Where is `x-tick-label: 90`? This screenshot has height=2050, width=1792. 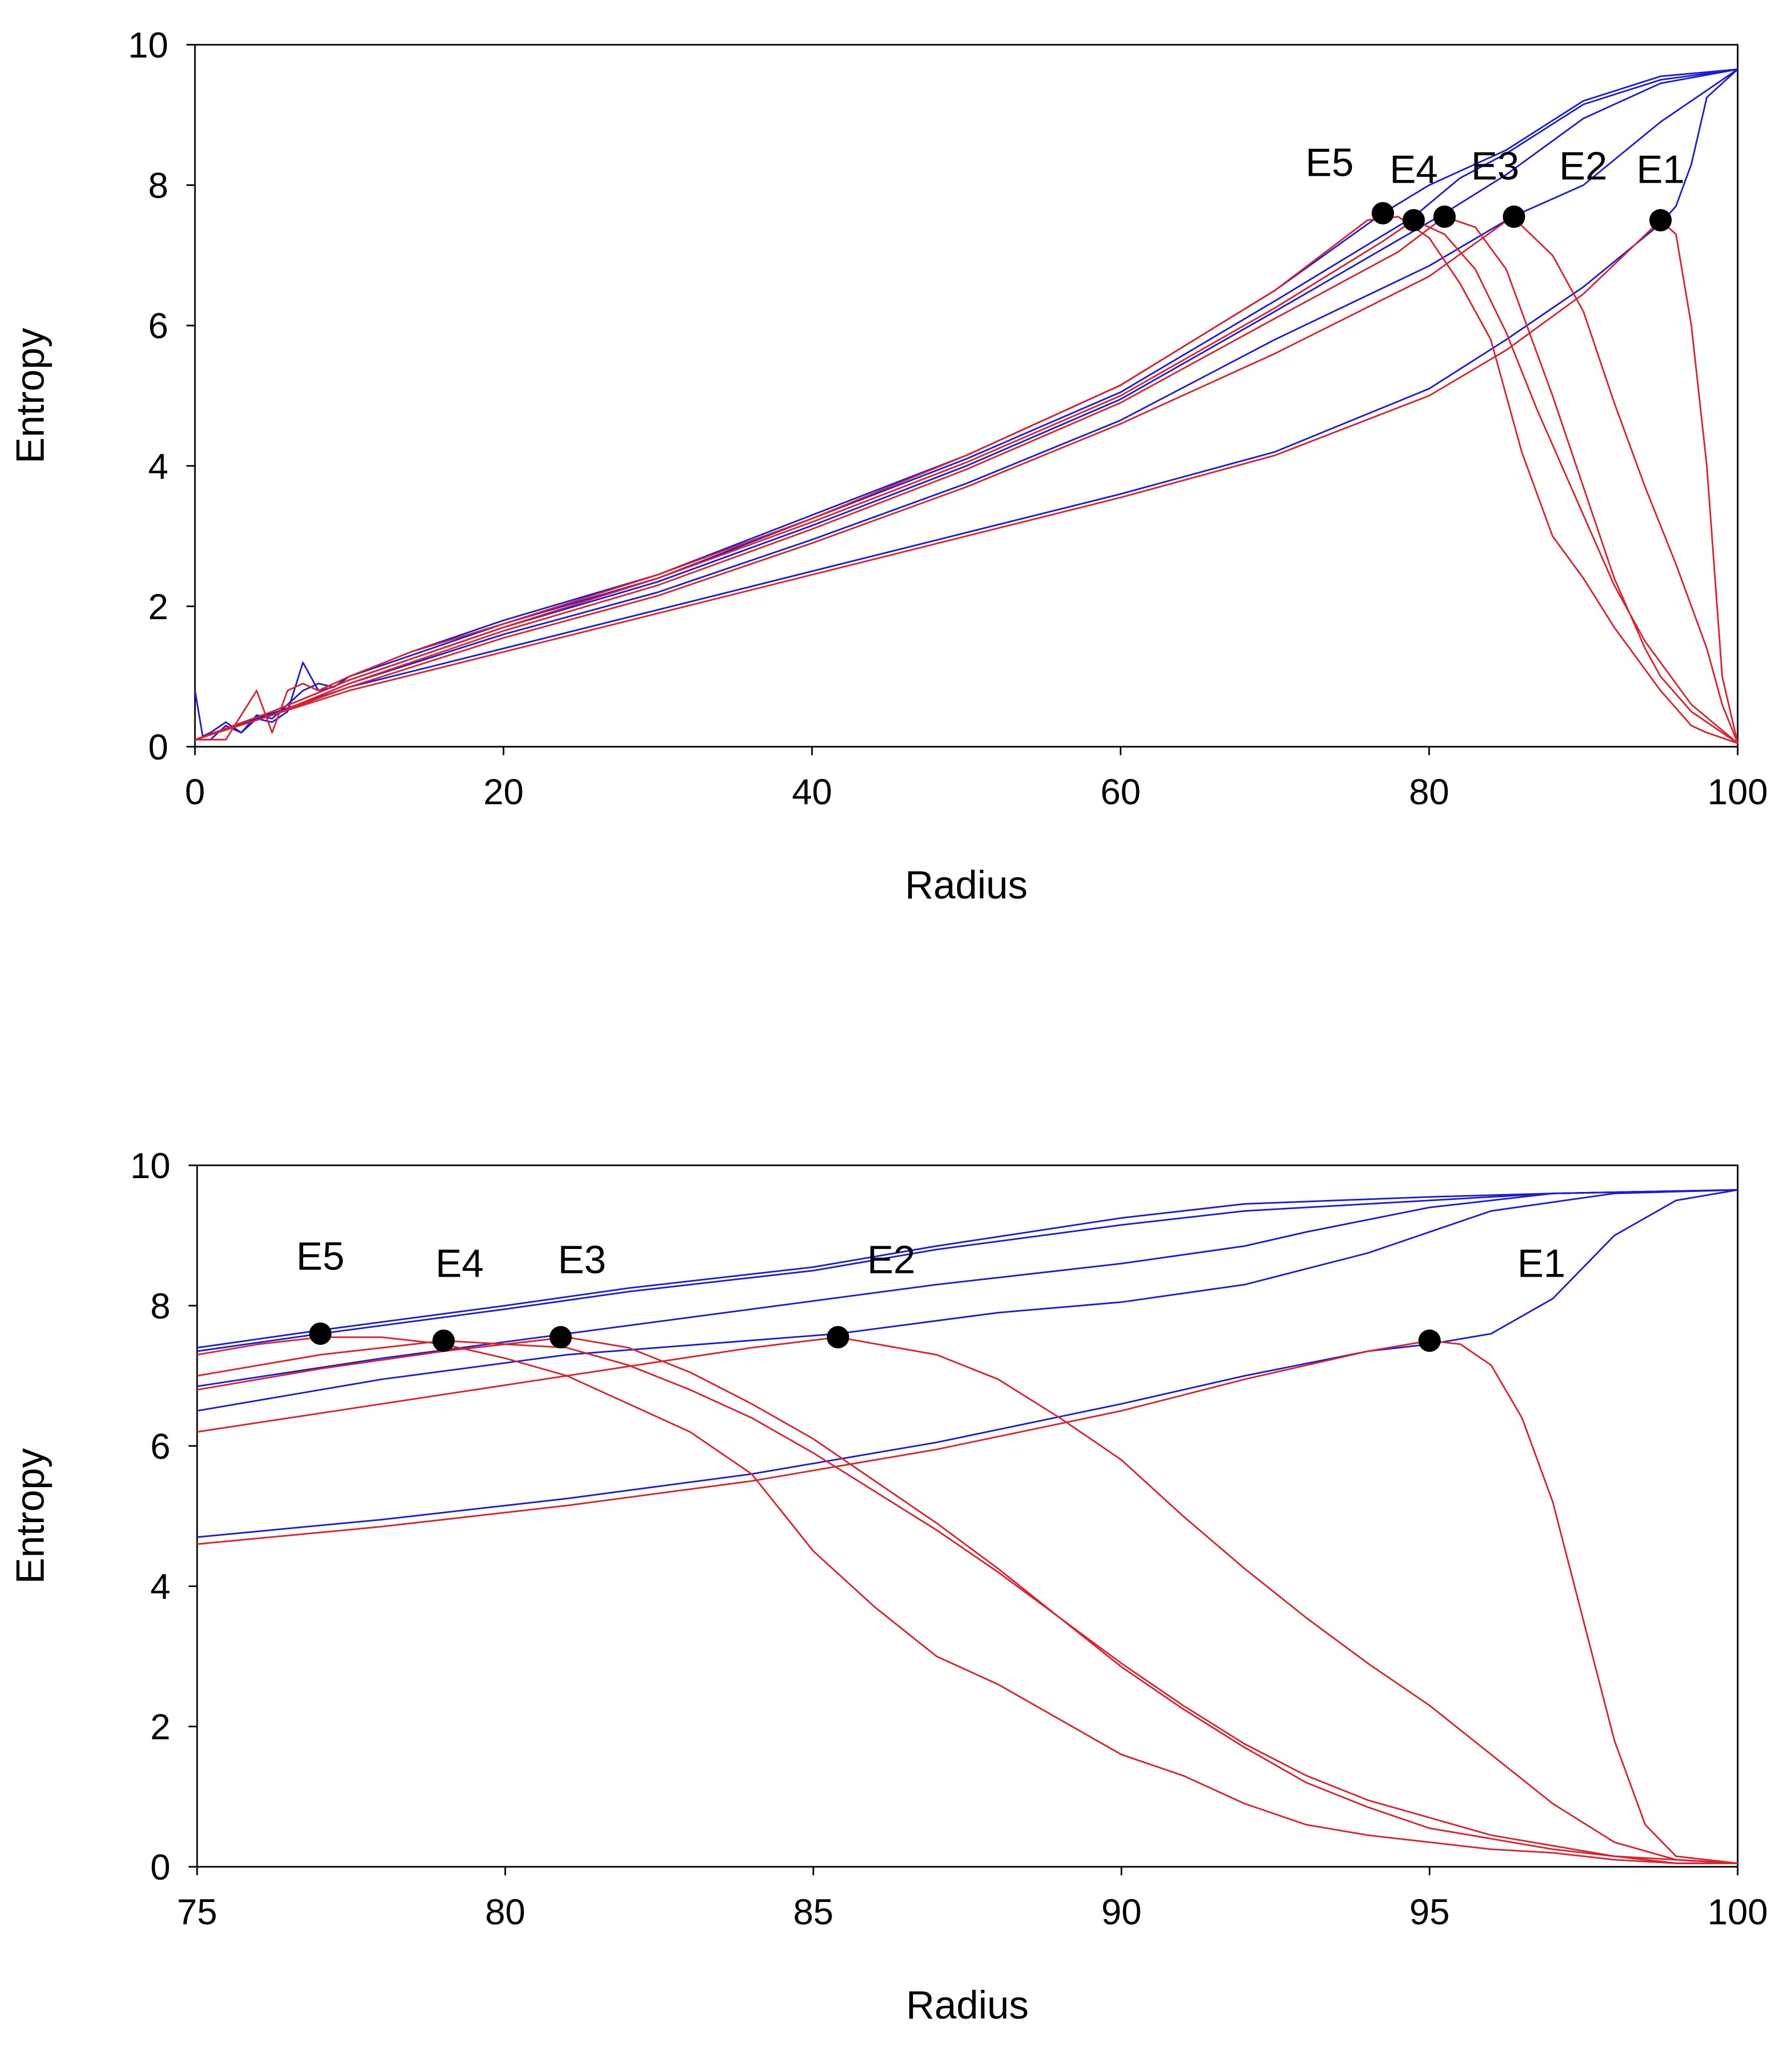
x-tick-label: 90 is located at coordinates (1121, 1912).